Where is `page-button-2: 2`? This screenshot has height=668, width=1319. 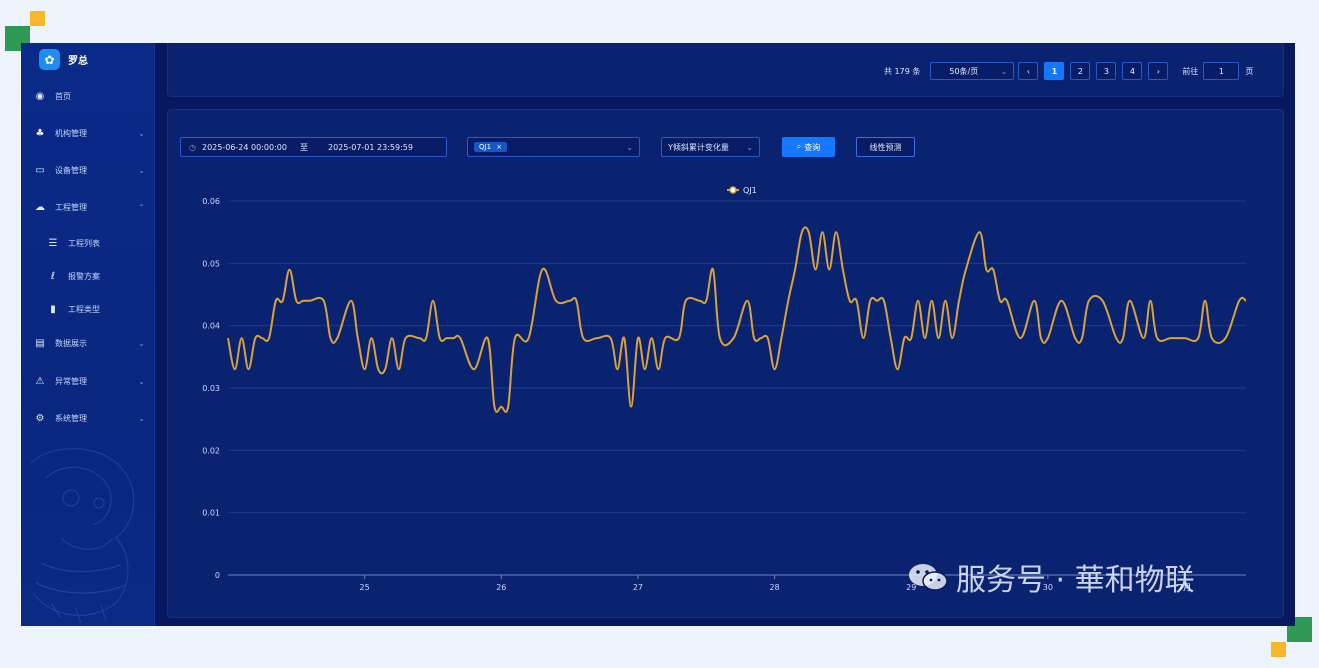 page-button-2: 2 is located at coordinates (1080, 71).